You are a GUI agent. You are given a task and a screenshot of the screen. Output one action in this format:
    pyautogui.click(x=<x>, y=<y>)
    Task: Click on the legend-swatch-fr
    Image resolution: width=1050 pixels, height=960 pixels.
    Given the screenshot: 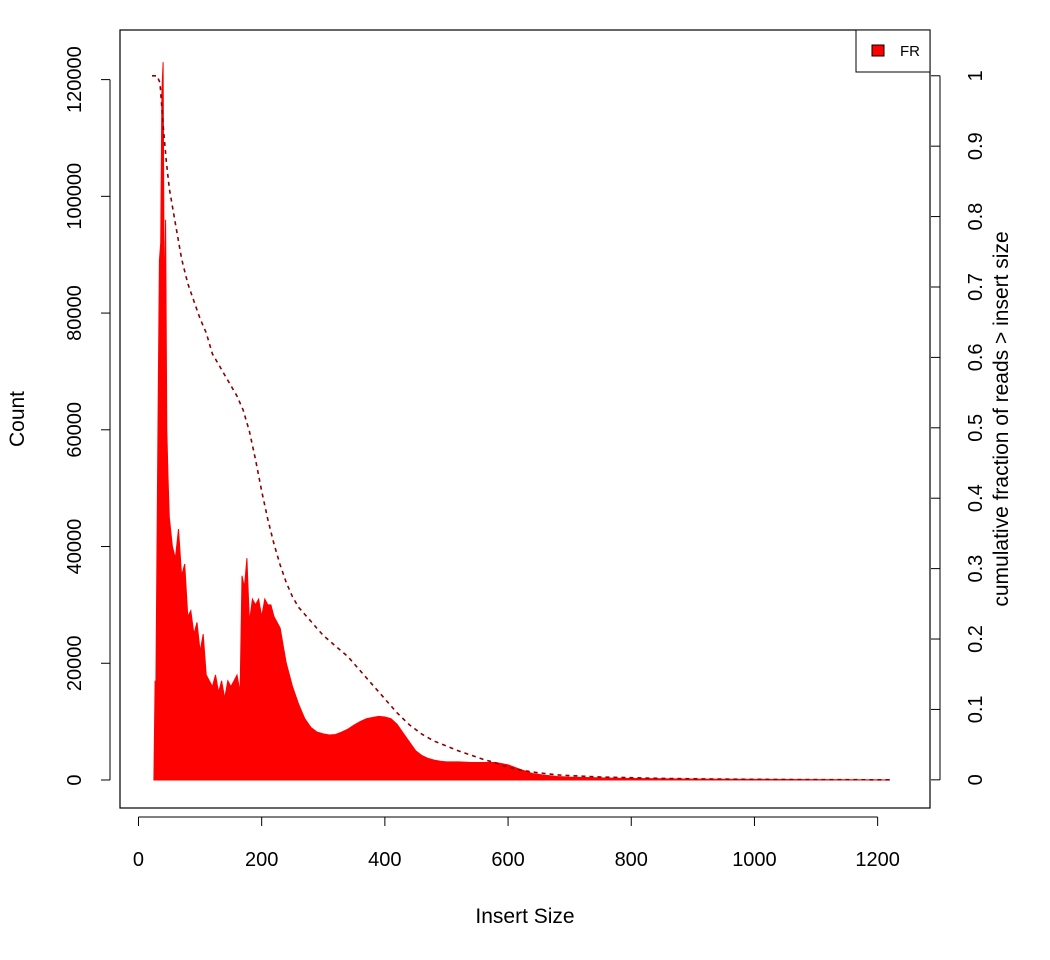 What is the action you would take?
    pyautogui.click(x=878, y=50)
    